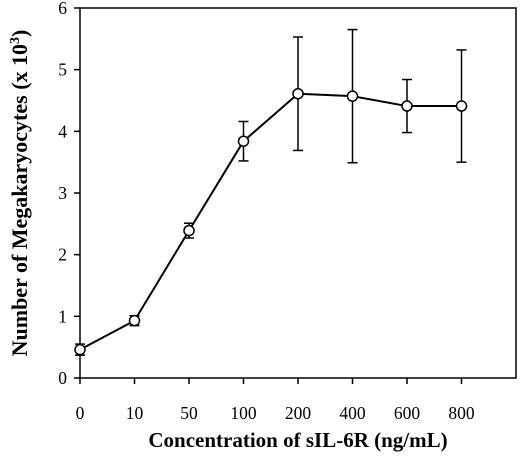 This screenshot has height=459, width=520. Describe the element at coordinates (243, 413) in the screenshot. I see `x-tick-label: 100` at that location.